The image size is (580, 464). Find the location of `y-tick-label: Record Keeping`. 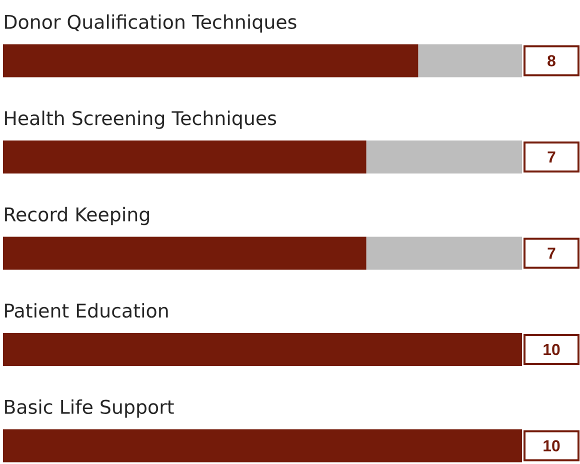

y-tick-label: Record Keeping is located at coordinates (77, 216).